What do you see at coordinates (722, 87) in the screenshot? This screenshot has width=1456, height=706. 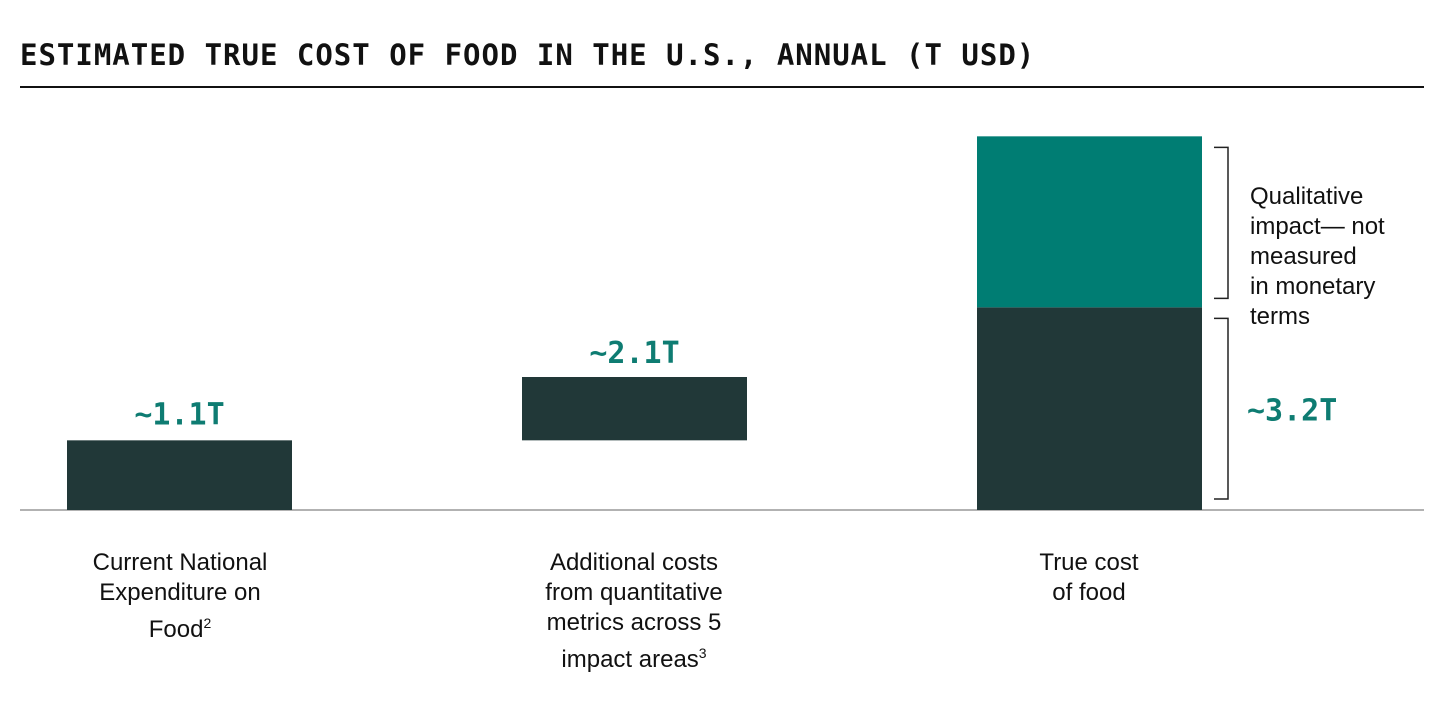 I see `title-divider` at bounding box center [722, 87].